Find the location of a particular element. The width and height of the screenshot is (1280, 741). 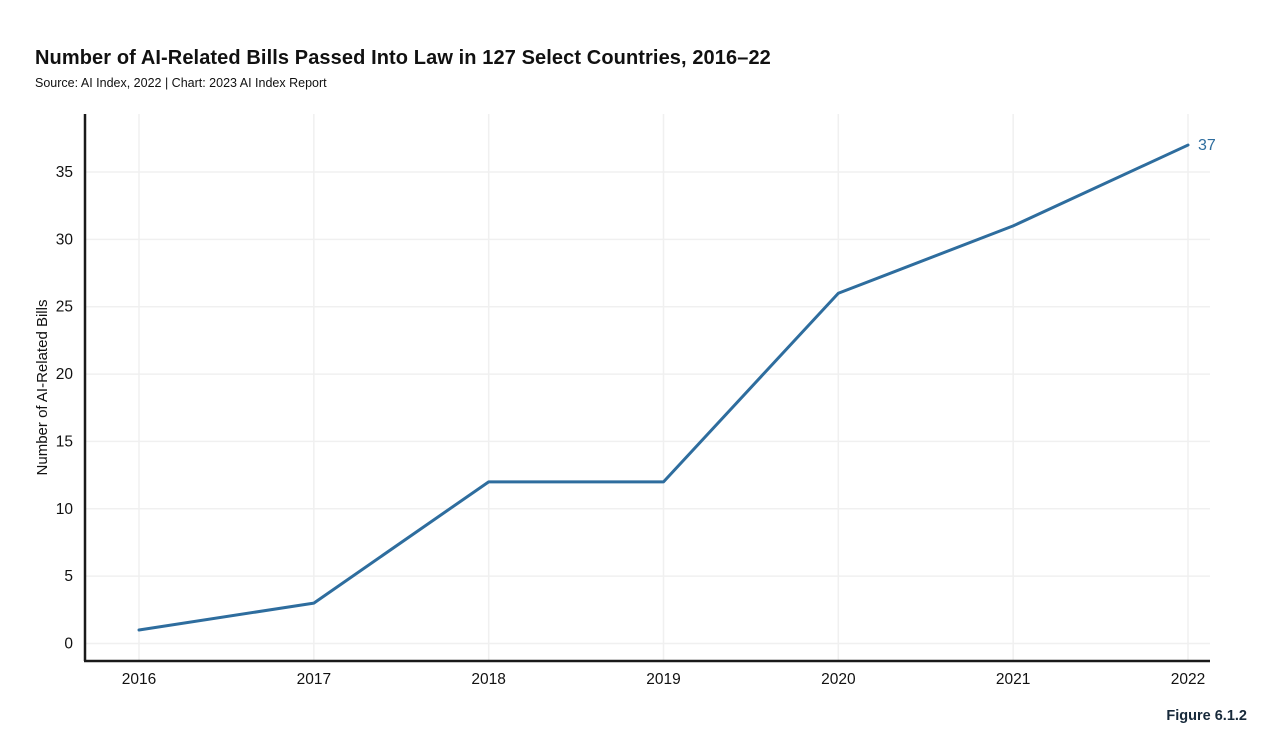

y-tick-label: 5 is located at coordinates (68, 576).